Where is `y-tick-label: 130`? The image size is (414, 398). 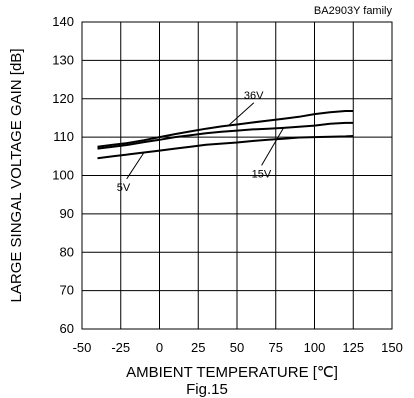 y-tick-label: 130 is located at coordinates (63, 59).